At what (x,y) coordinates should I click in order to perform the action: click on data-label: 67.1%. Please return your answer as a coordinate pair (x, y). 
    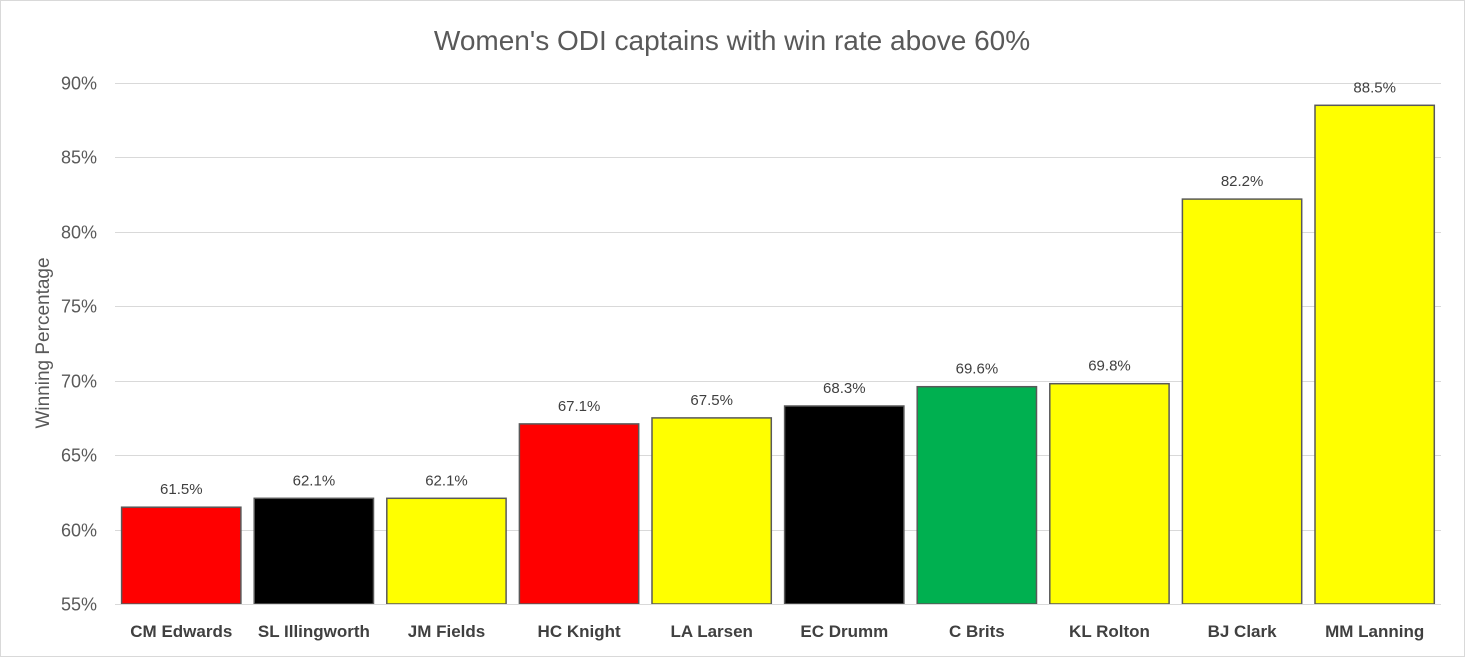
    Looking at the image, I should click on (579, 406).